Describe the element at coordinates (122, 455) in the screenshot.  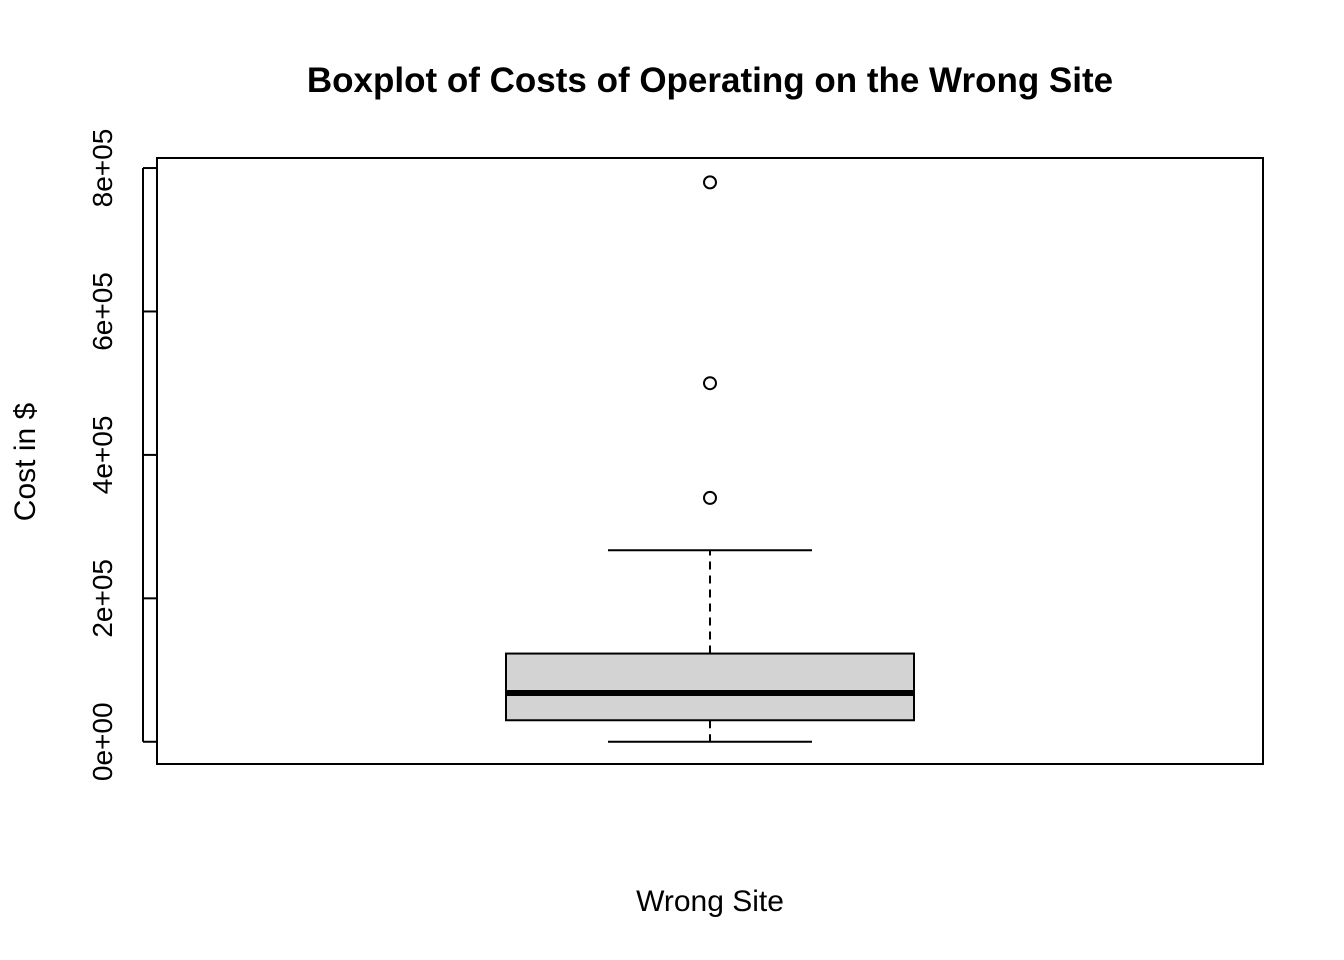
I see `y-axis: 0e+00 2e+05 4e+05 6e+05 8e+05` at that location.